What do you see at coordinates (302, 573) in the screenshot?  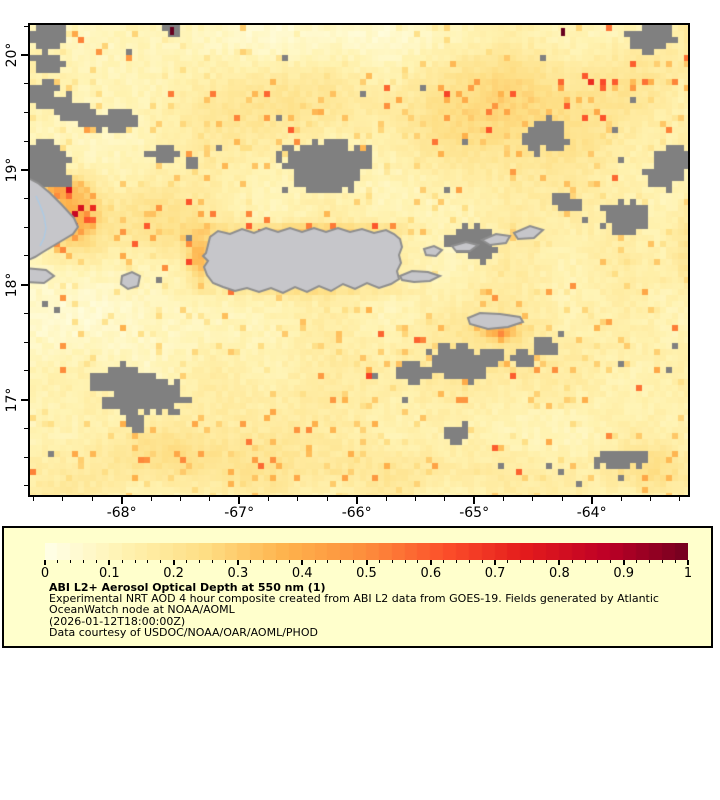 I see `colorbar-tick-label: 0.4` at bounding box center [302, 573].